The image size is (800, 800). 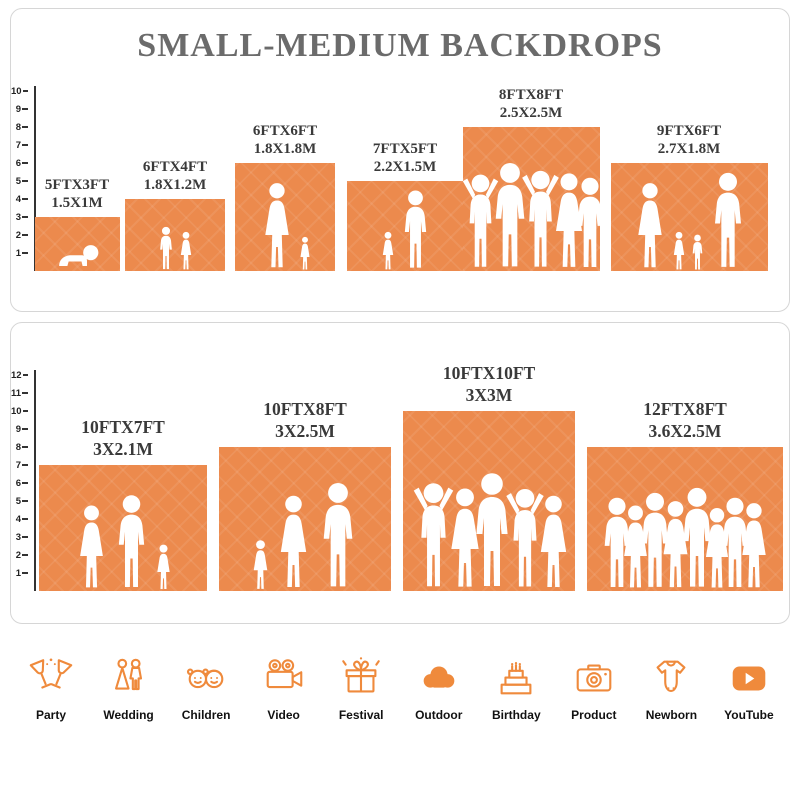 What do you see at coordinates (361, 715) in the screenshot?
I see `category-label: Festival` at bounding box center [361, 715].